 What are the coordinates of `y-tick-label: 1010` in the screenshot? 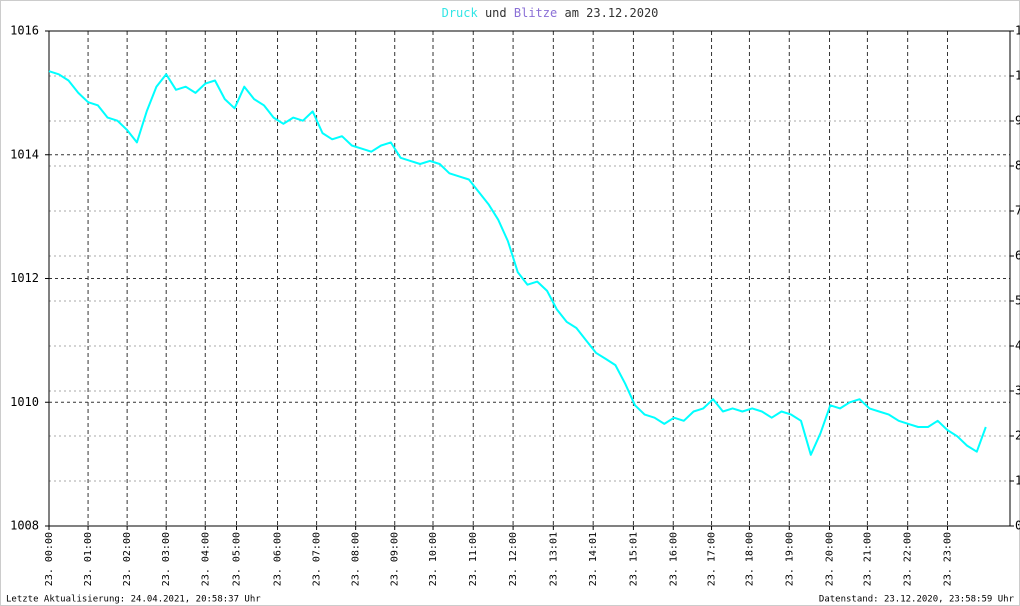 It's located at (24, 402).